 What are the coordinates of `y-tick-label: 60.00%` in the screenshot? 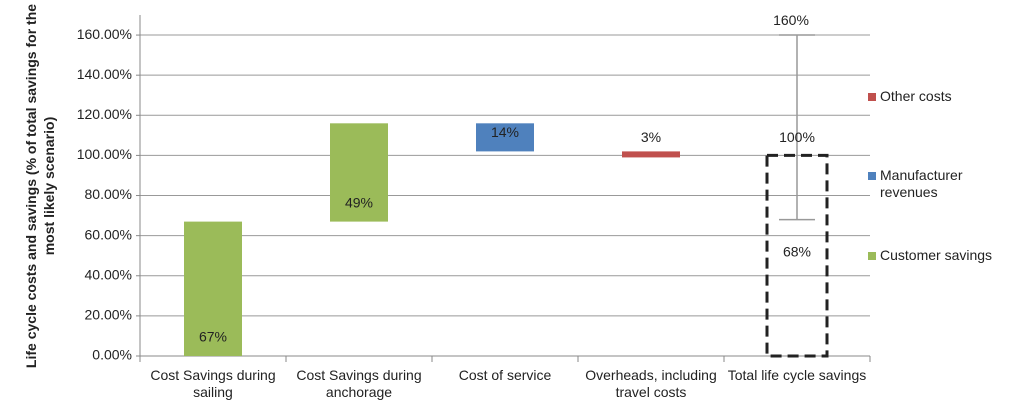 It's located at (108, 234).